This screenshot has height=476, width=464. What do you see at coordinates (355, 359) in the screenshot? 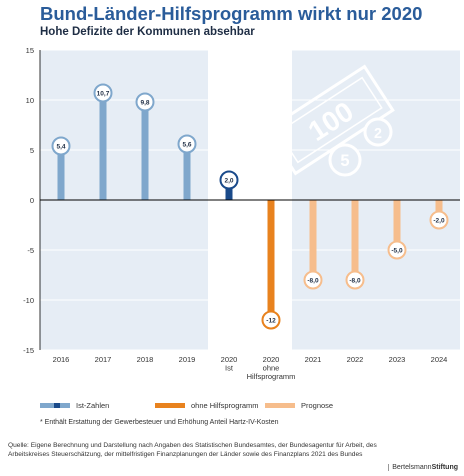
I see `x-tick-label: 2022` at bounding box center [355, 359].